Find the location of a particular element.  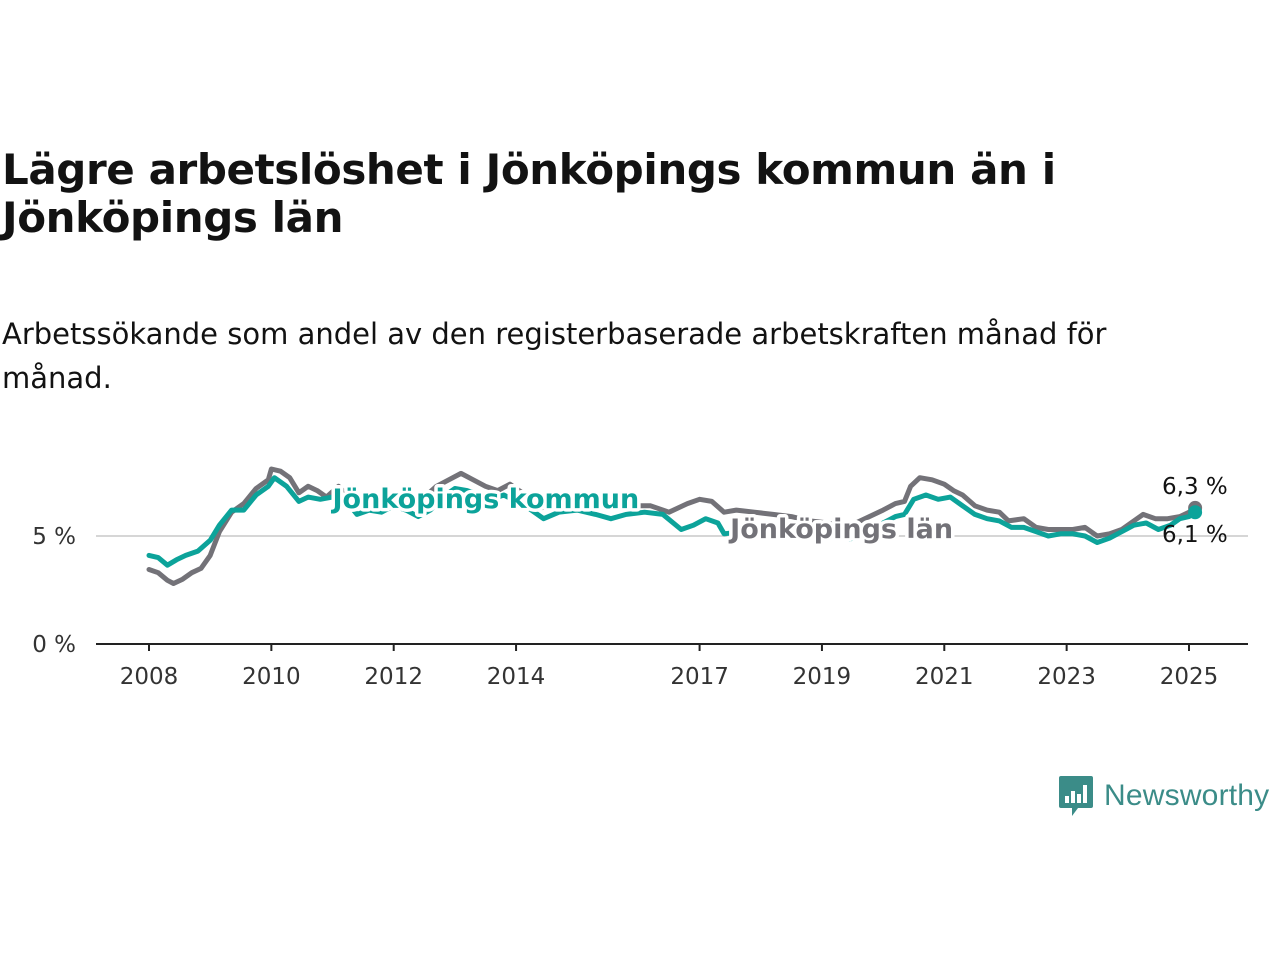

newsworthy-logo: Newsworthy is located at coordinates (1163, 796).